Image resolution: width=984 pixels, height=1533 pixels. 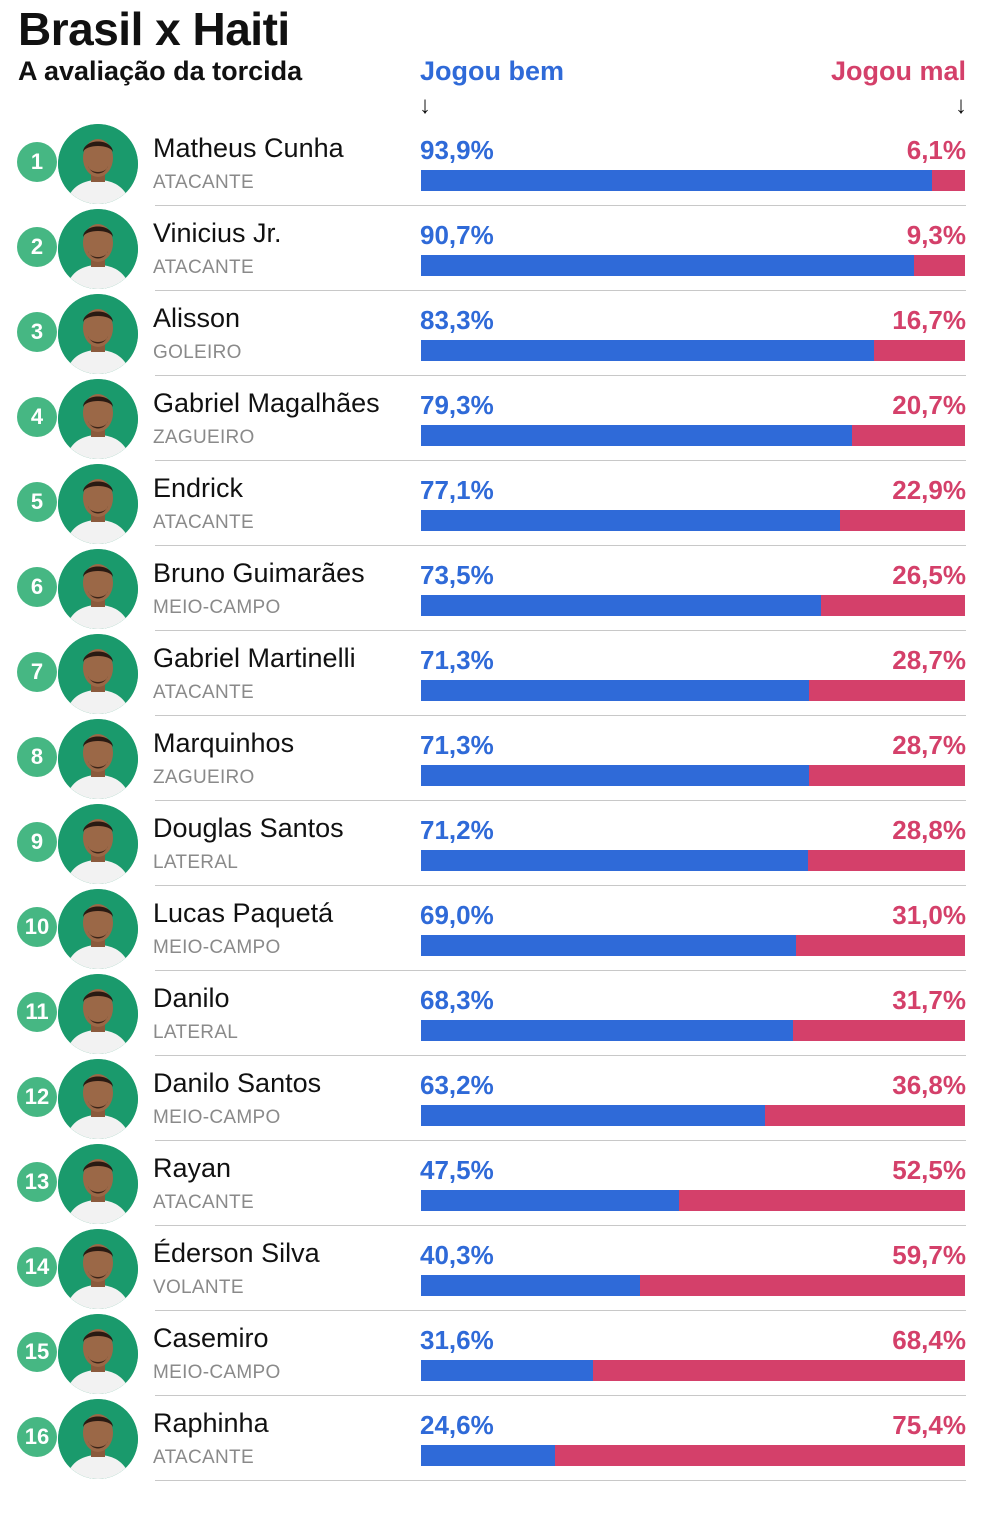 What do you see at coordinates (929, 1000) in the screenshot?
I see `bad-percent-label: 31,7%` at bounding box center [929, 1000].